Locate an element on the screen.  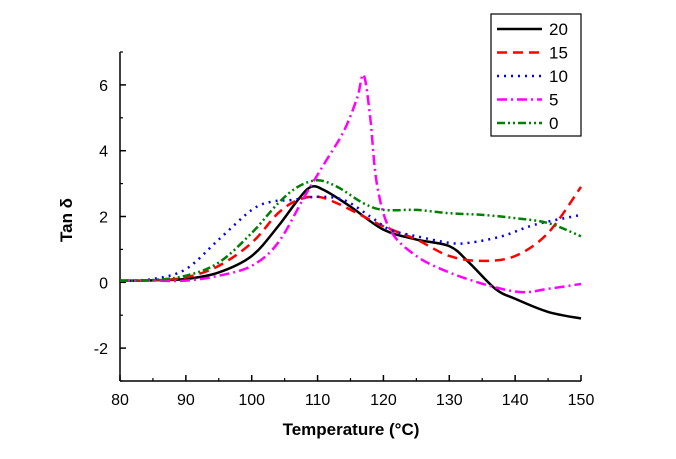
legend: 20 15 10 5 0 is located at coordinates (536, 75).